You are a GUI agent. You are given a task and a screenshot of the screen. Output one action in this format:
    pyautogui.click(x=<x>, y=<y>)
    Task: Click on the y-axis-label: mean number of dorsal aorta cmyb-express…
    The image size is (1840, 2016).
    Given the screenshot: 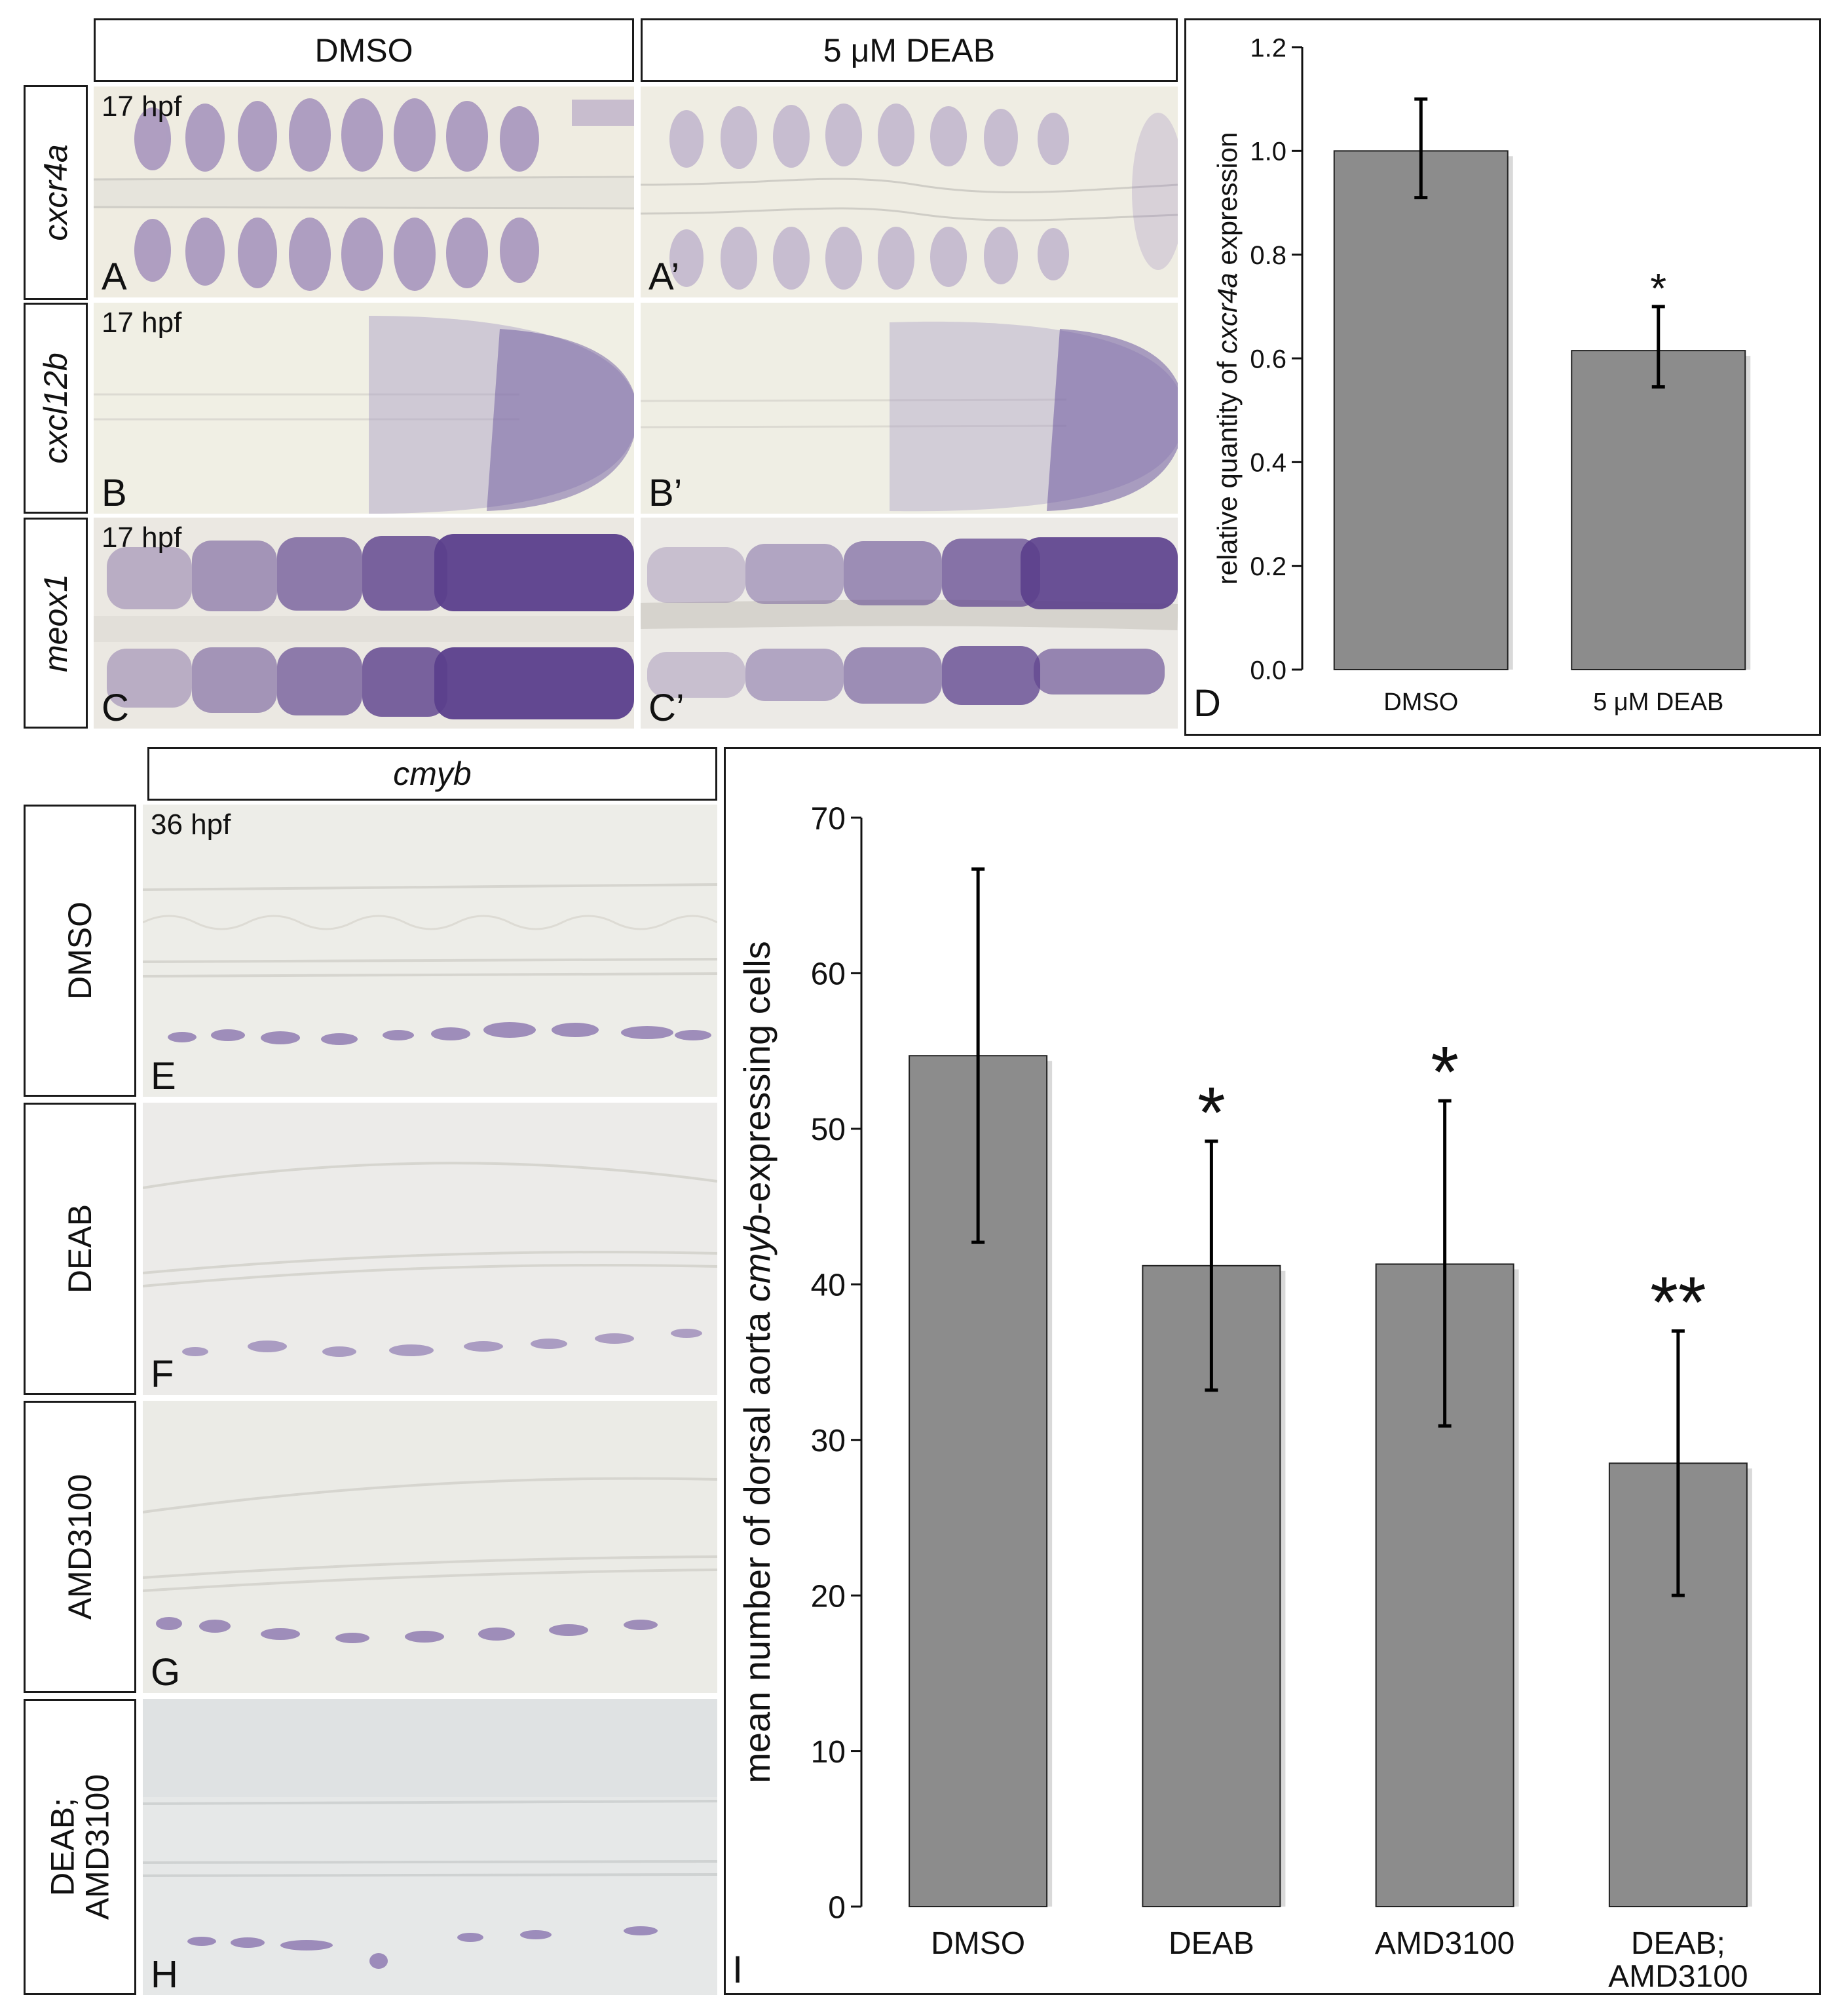 What is the action you would take?
    pyautogui.click(x=757, y=1362)
    